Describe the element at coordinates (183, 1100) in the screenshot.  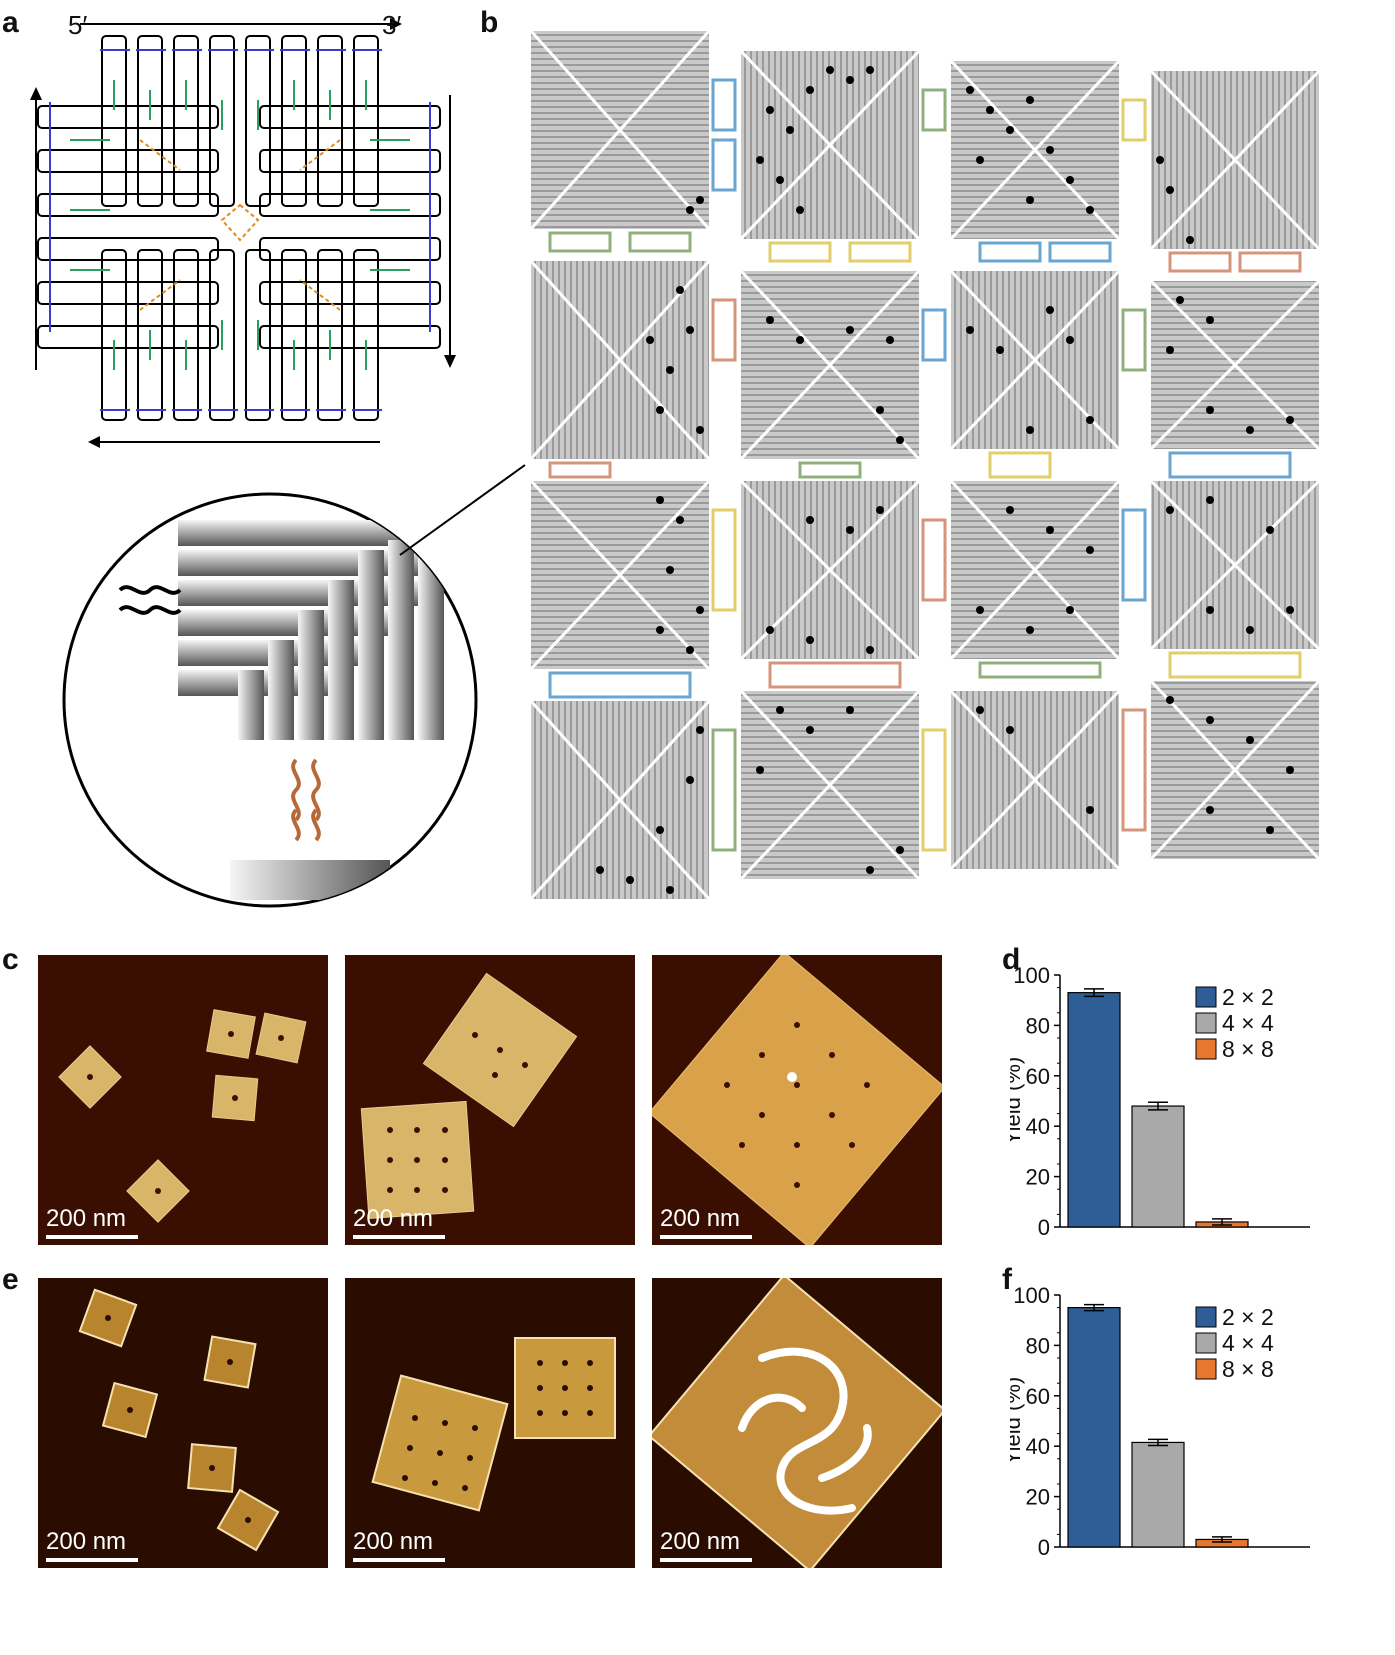
I see `afm-image-c-2x2: 200 nm` at that location.